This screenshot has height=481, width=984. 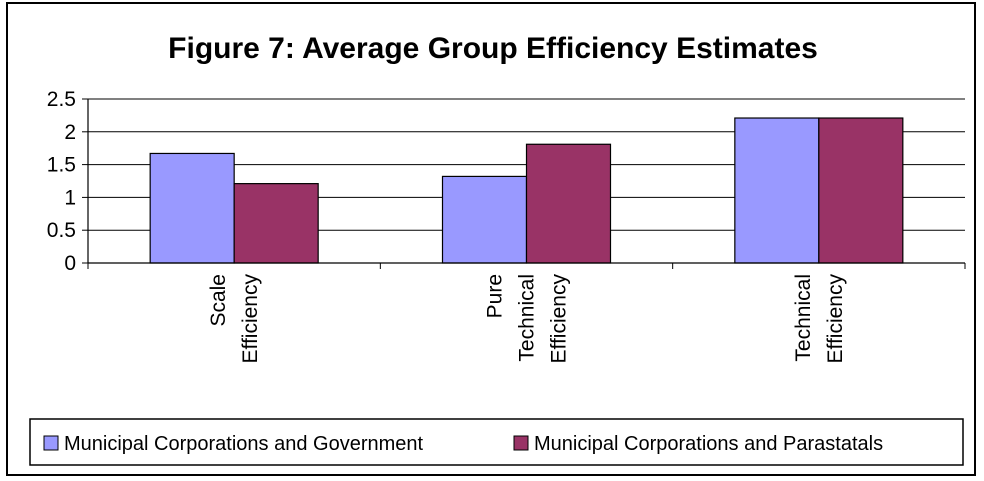 What do you see at coordinates (70, 132) in the screenshot?
I see `y-tick-label: 2` at bounding box center [70, 132].